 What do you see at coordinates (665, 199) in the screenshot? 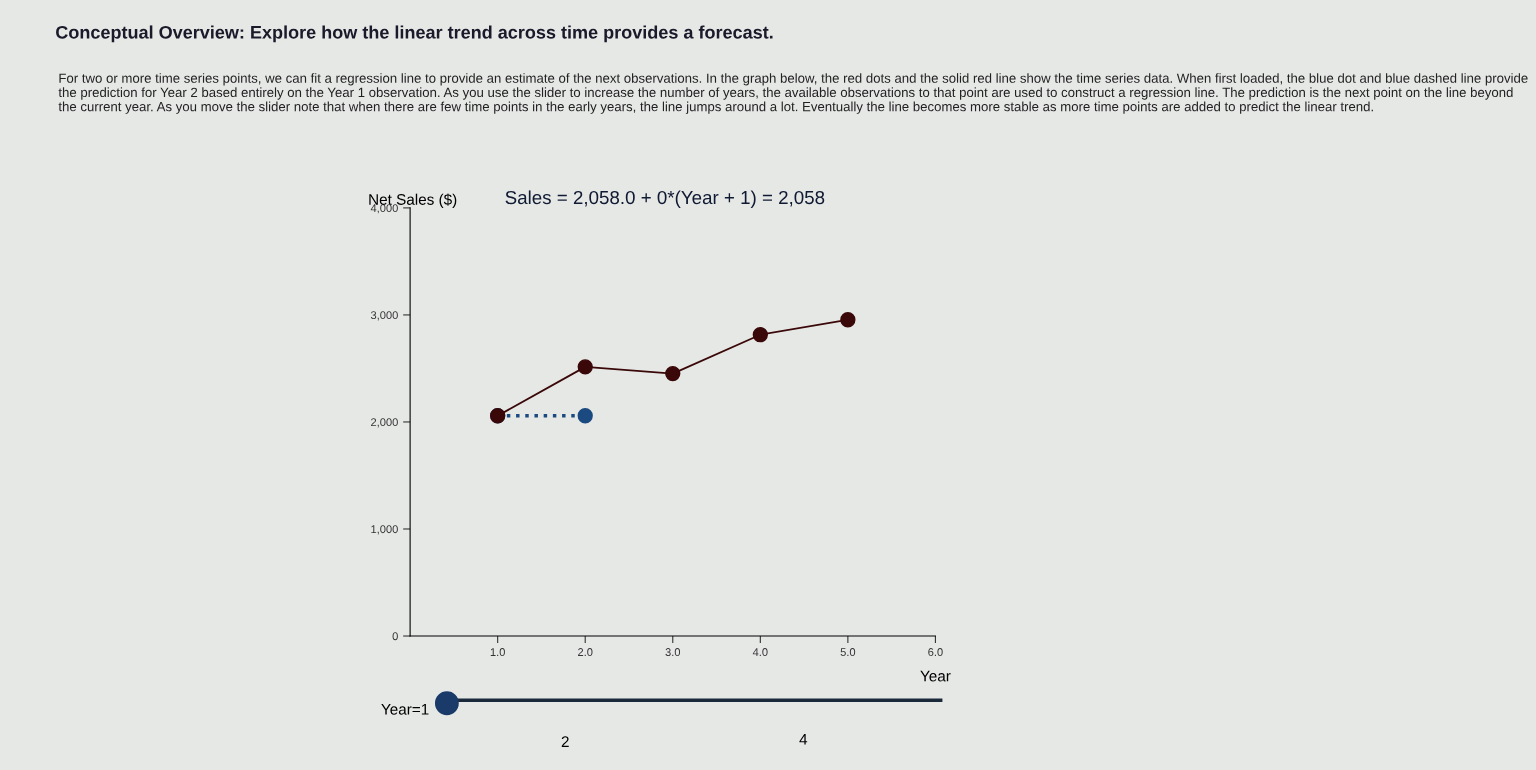
I see `text: Sales = 2,058.0 + 0*(Year + 1) = 2,058` at bounding box center [665, 199].